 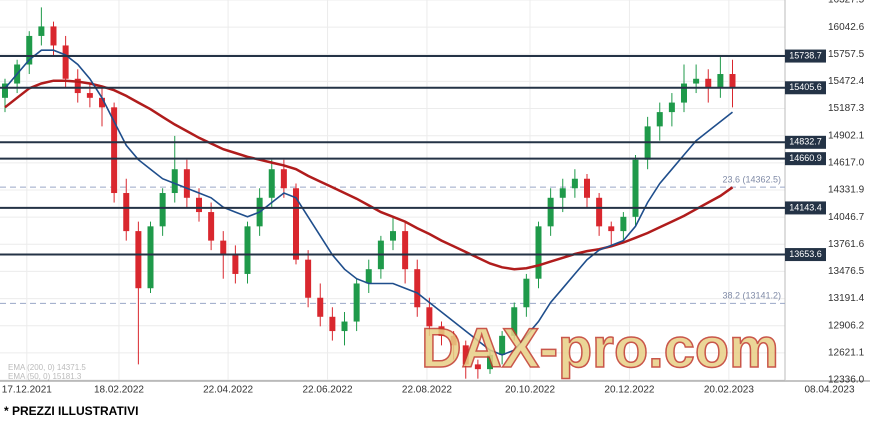 What do you see at coordinates (327, 390) in the screenshot?
I see `x-tick-label: 22.06.2022` at bounding box center [327, 390].